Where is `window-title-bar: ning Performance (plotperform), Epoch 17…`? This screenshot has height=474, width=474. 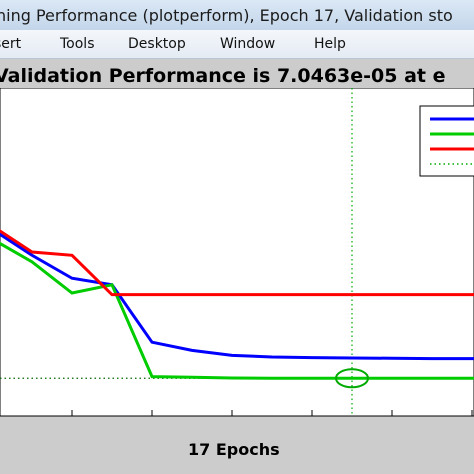
window-title-bar: ning Performance (plotperform), Epoch 17… is located at coordinates (237, 15).